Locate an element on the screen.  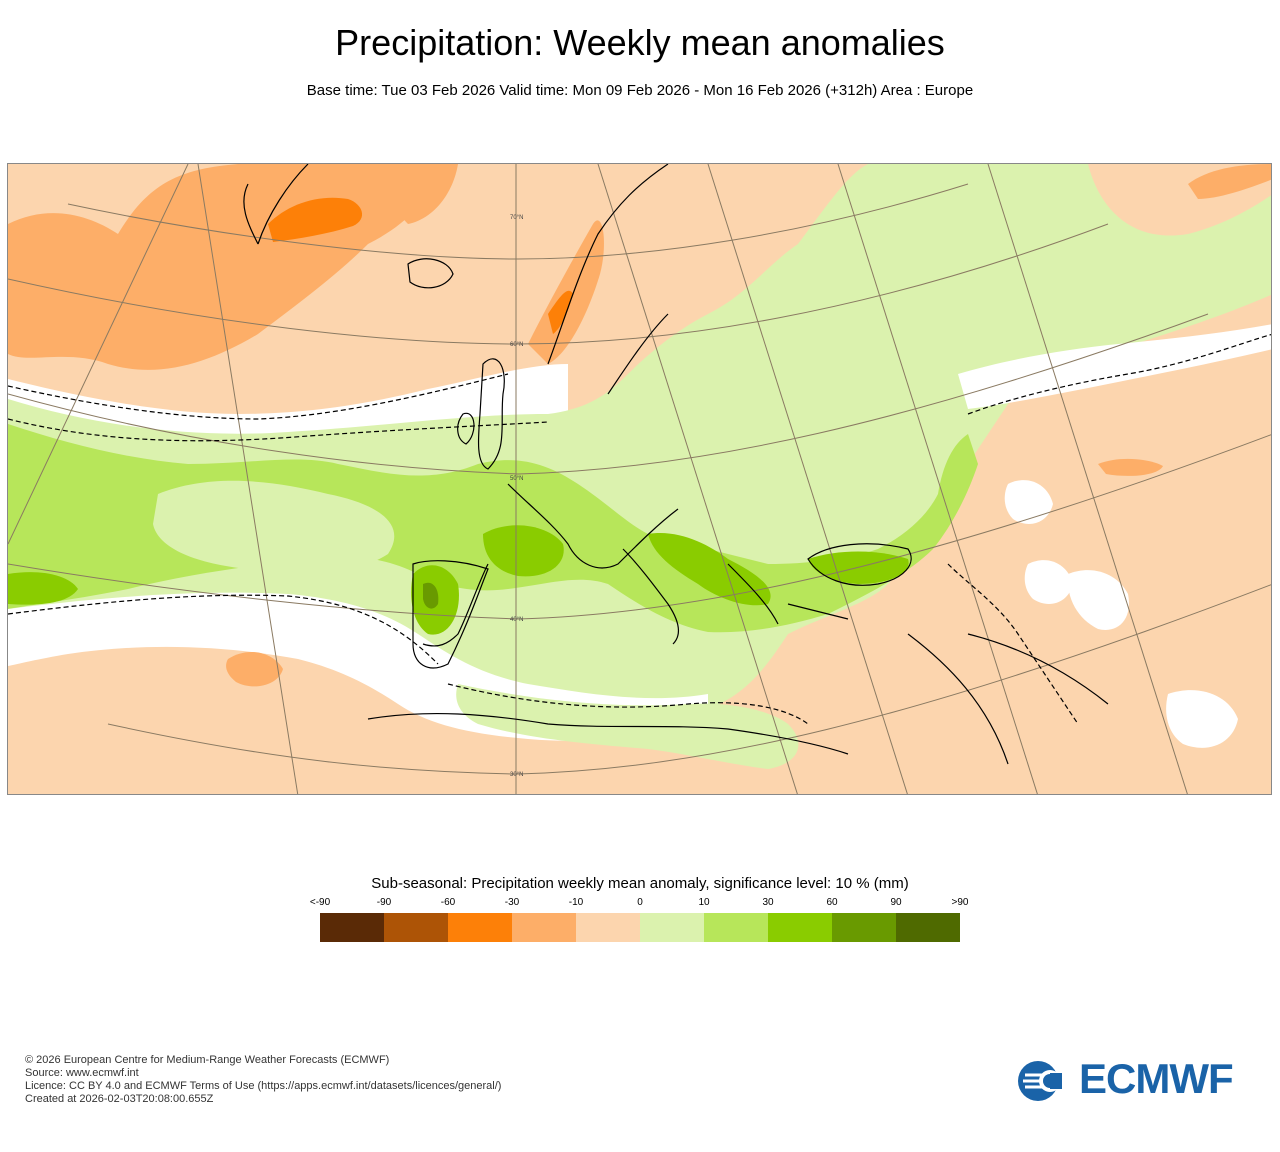
legend-tick-label: -30 is located at coordinates (512, 902).